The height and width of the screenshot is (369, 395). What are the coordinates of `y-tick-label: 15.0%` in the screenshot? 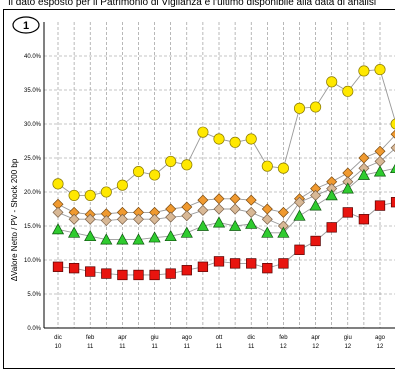 It's located at (33, 227).